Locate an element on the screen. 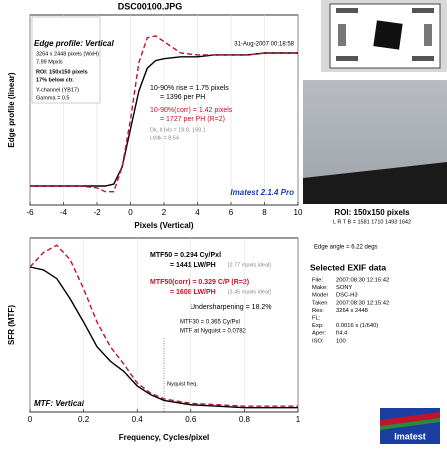 Image resolution: width=447 pixels, height=452 pixels. x-tick-label: 2 is located at coordinates (164, 212).